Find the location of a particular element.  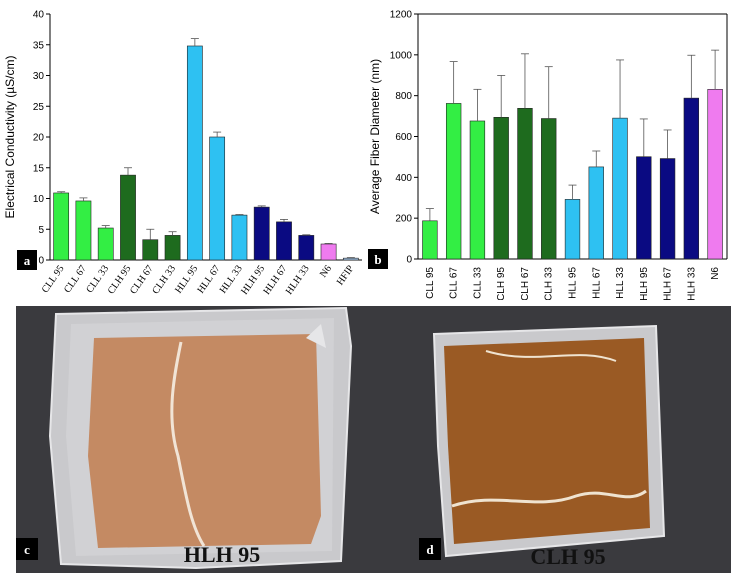

y-tick-label: 5 is located at coordinates (41, 230).